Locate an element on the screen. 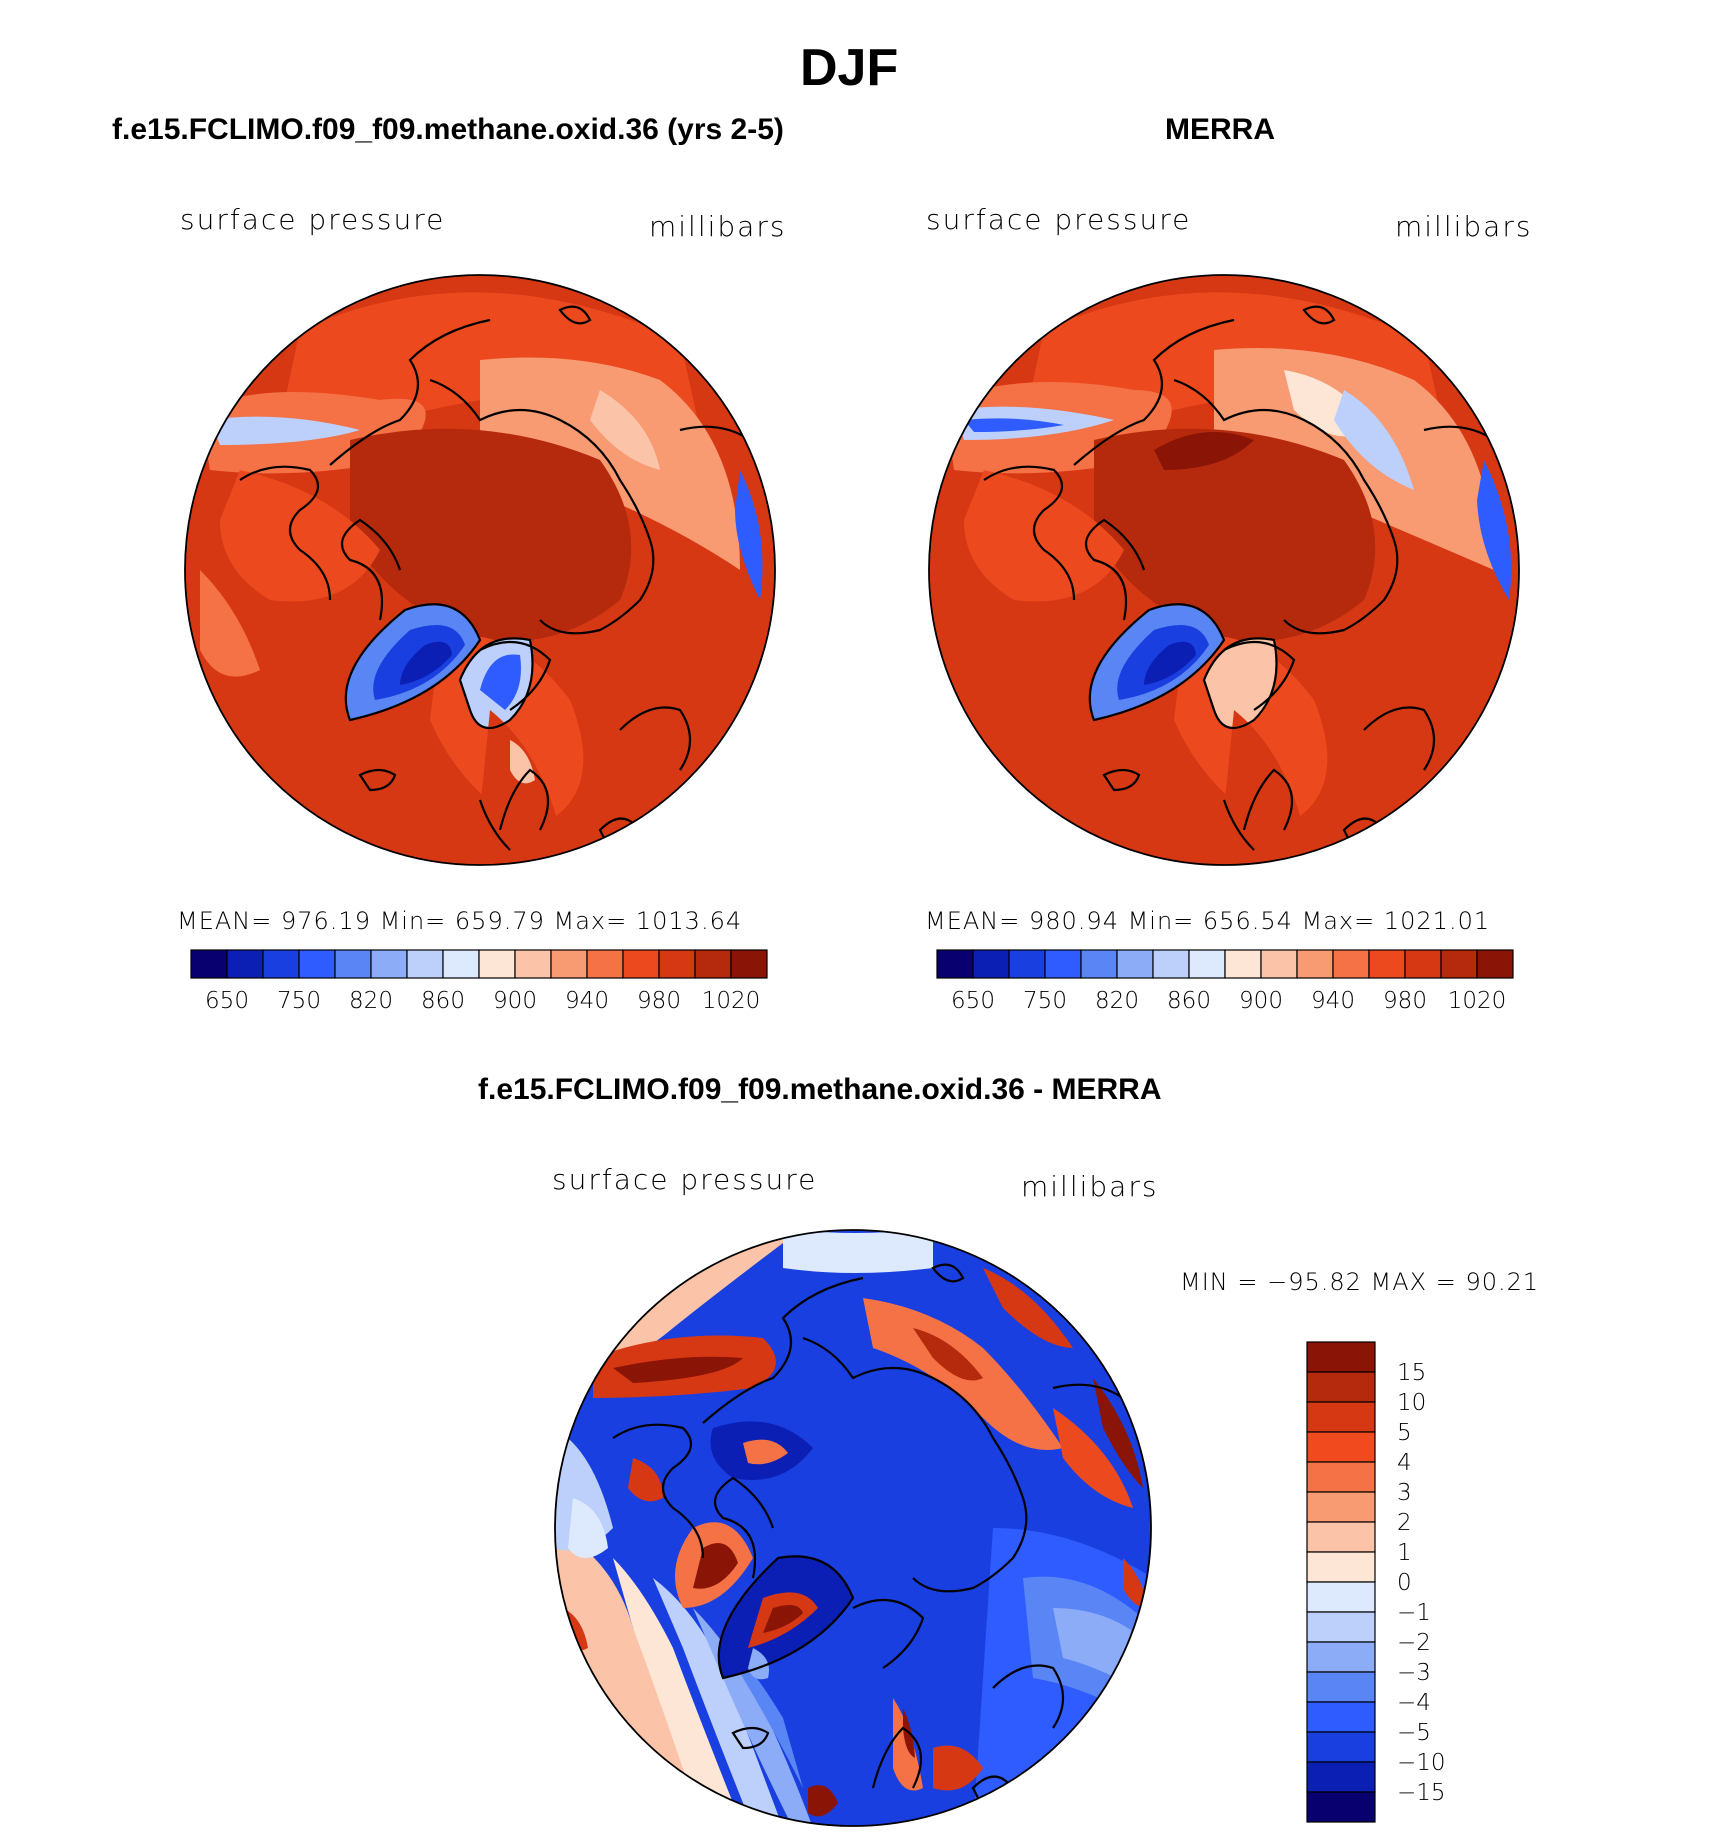  panel1-stats: MEAN= 976.19 Min= 659.79 Max= 1013.64 is located at coordinates (460, 921).